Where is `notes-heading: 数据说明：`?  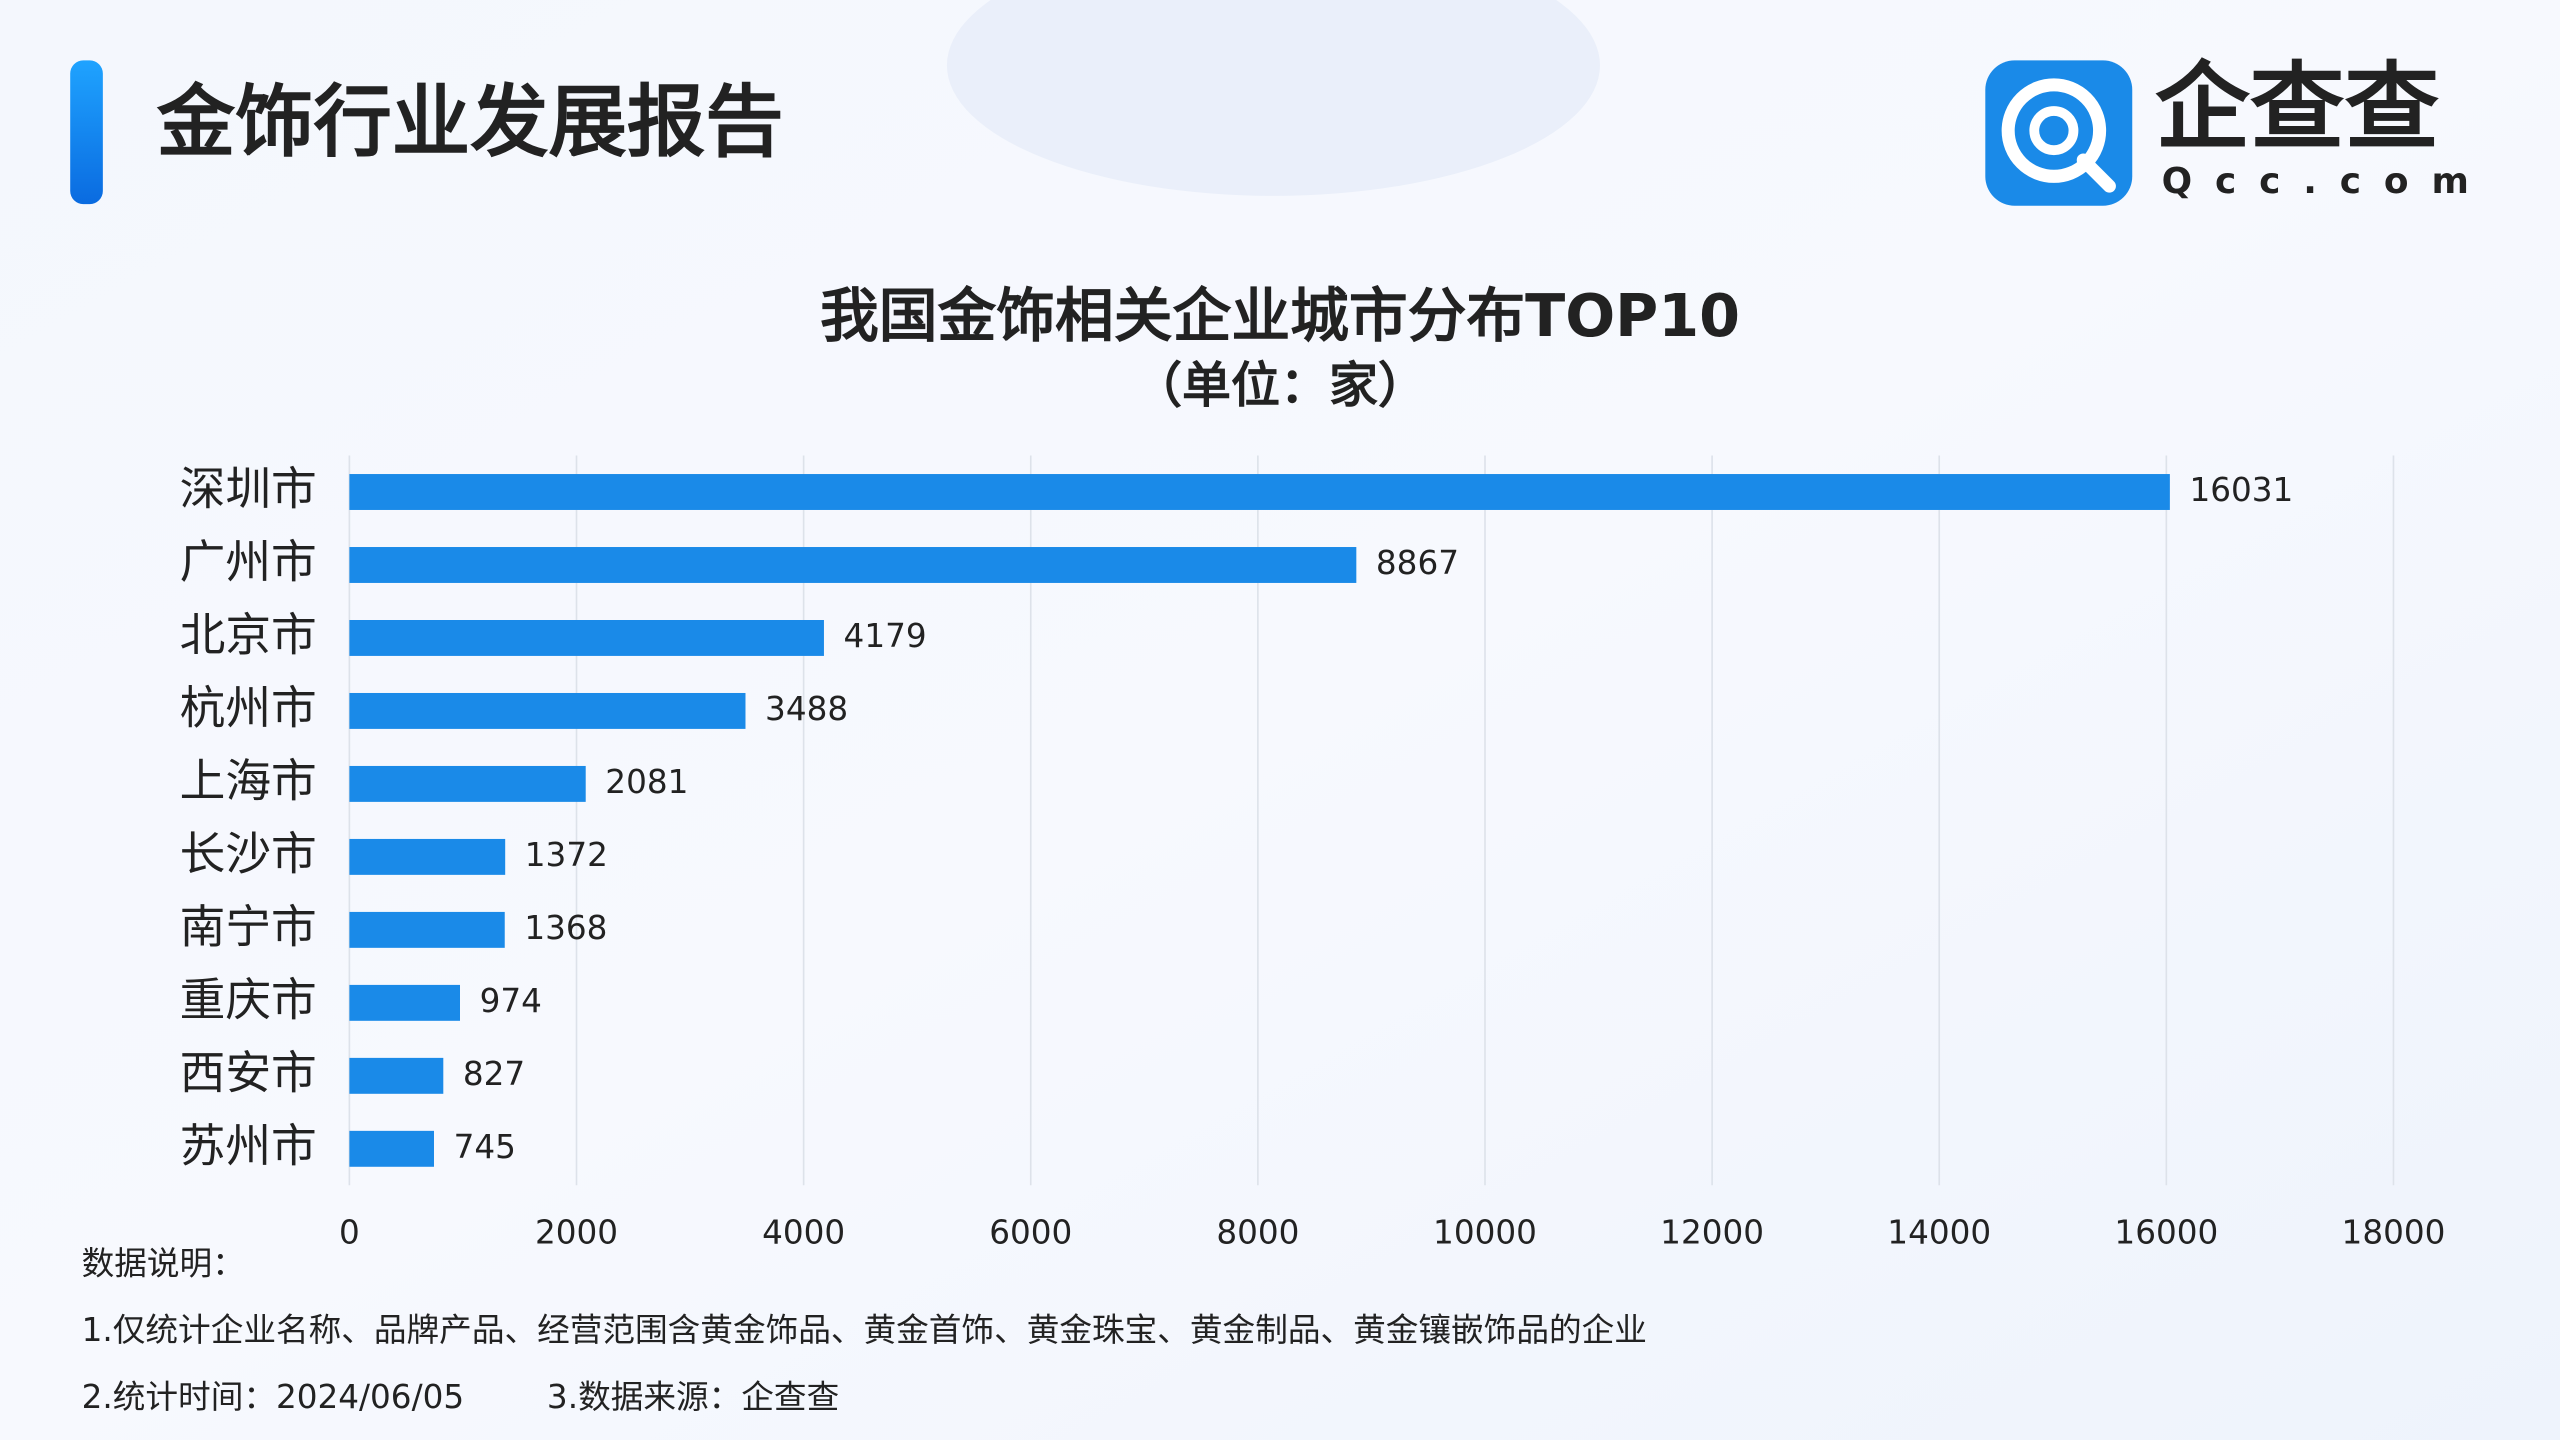
notes-heading: 数据说明： is located at coordinates (163, 1263).